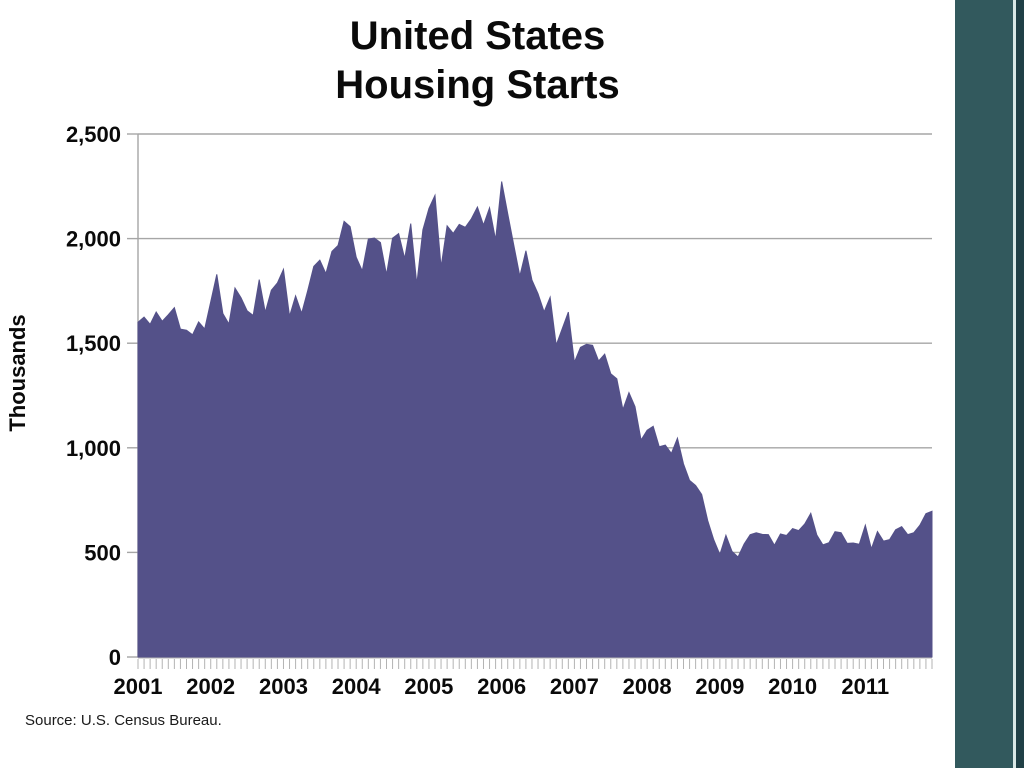  I want to click on slide-sidebar-accent, so click(984, 384).